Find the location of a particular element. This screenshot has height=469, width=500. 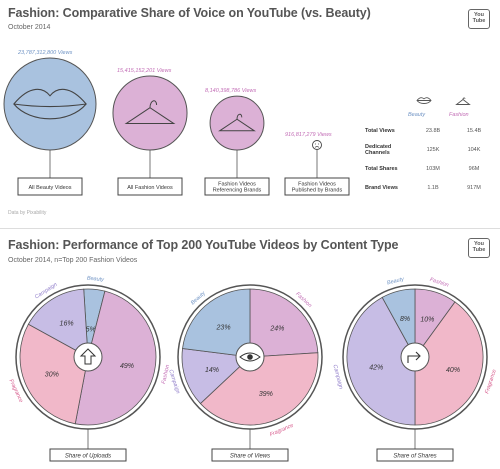

pie-title: Share of Shares is located at coordinates (414, 457).